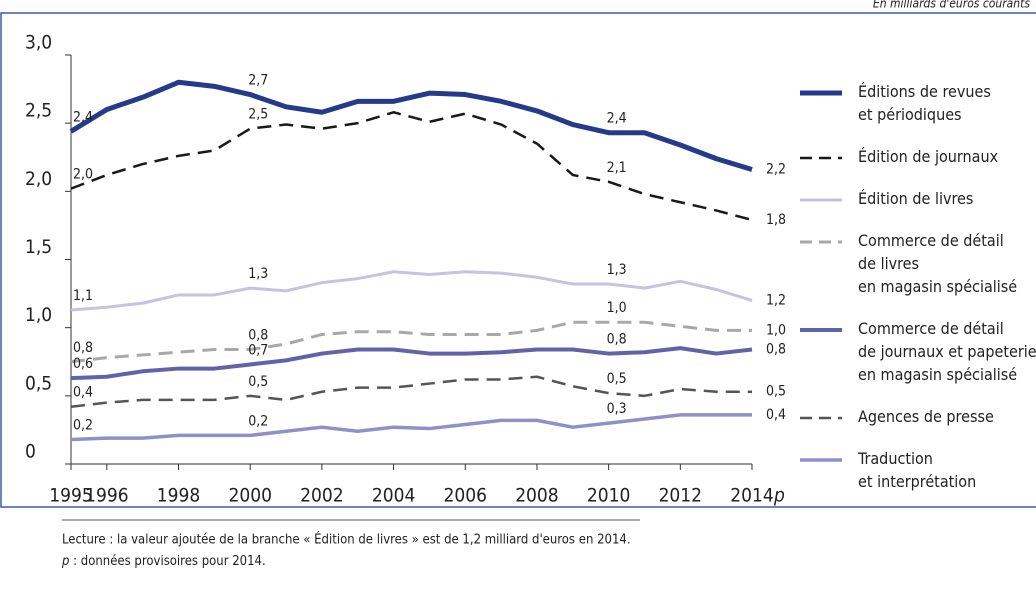 This screenshot has width=1036, height=589. I want to click on value-label: 0,7, so click(258, 350).